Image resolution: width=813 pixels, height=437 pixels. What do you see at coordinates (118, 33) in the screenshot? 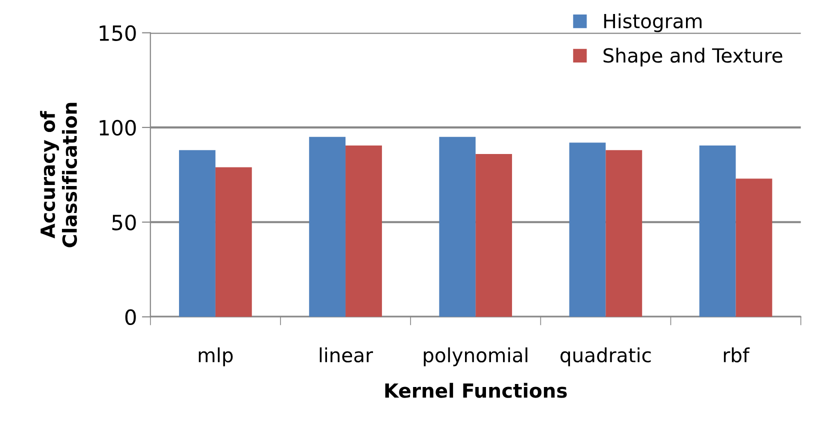
I see `y-tick-label: 150` at bounding box center [118, 33].